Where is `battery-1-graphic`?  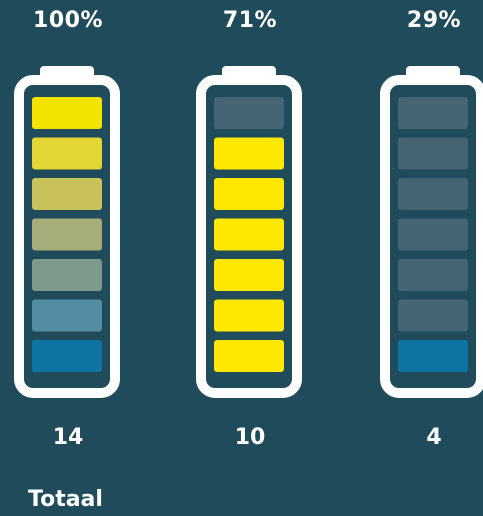
battery-1-graphic is located at coordinates (67, 232).